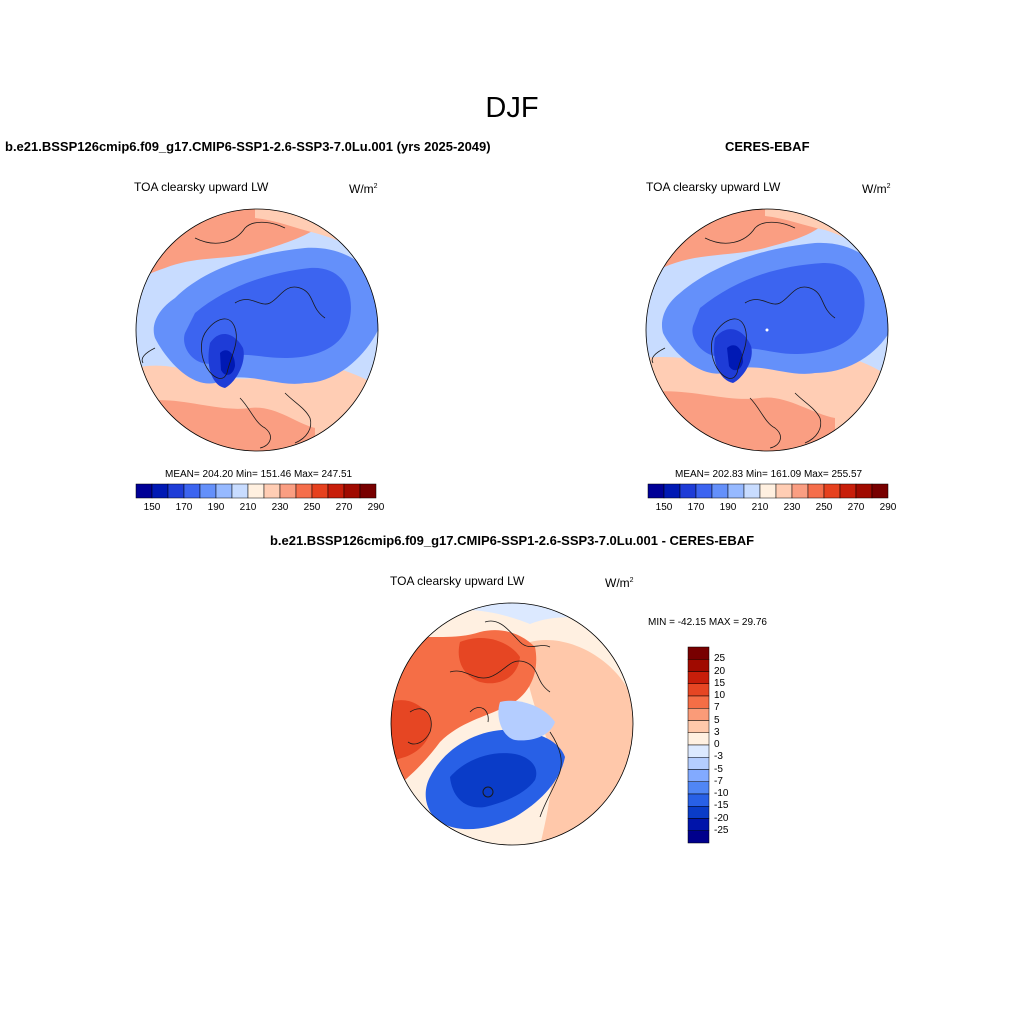 The width and height of the screenshot is (1024, 1024). I want to click on panel2-colorbar-ticks: 150 170 190 210 230 250 270 290, so click(772, 509).